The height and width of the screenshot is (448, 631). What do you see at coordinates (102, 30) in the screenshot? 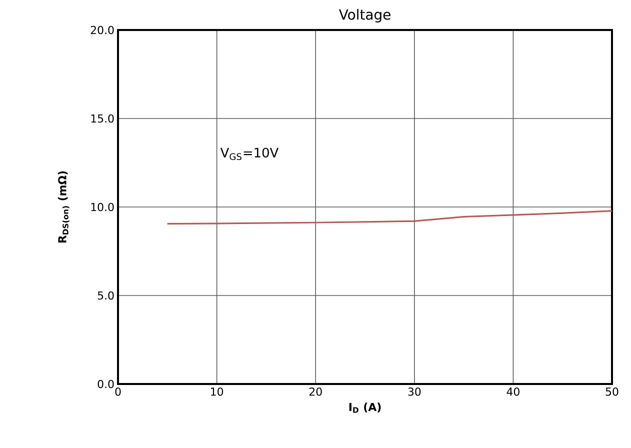
I see `y-tick-label: 20.0` at bounding box center [102, 30].